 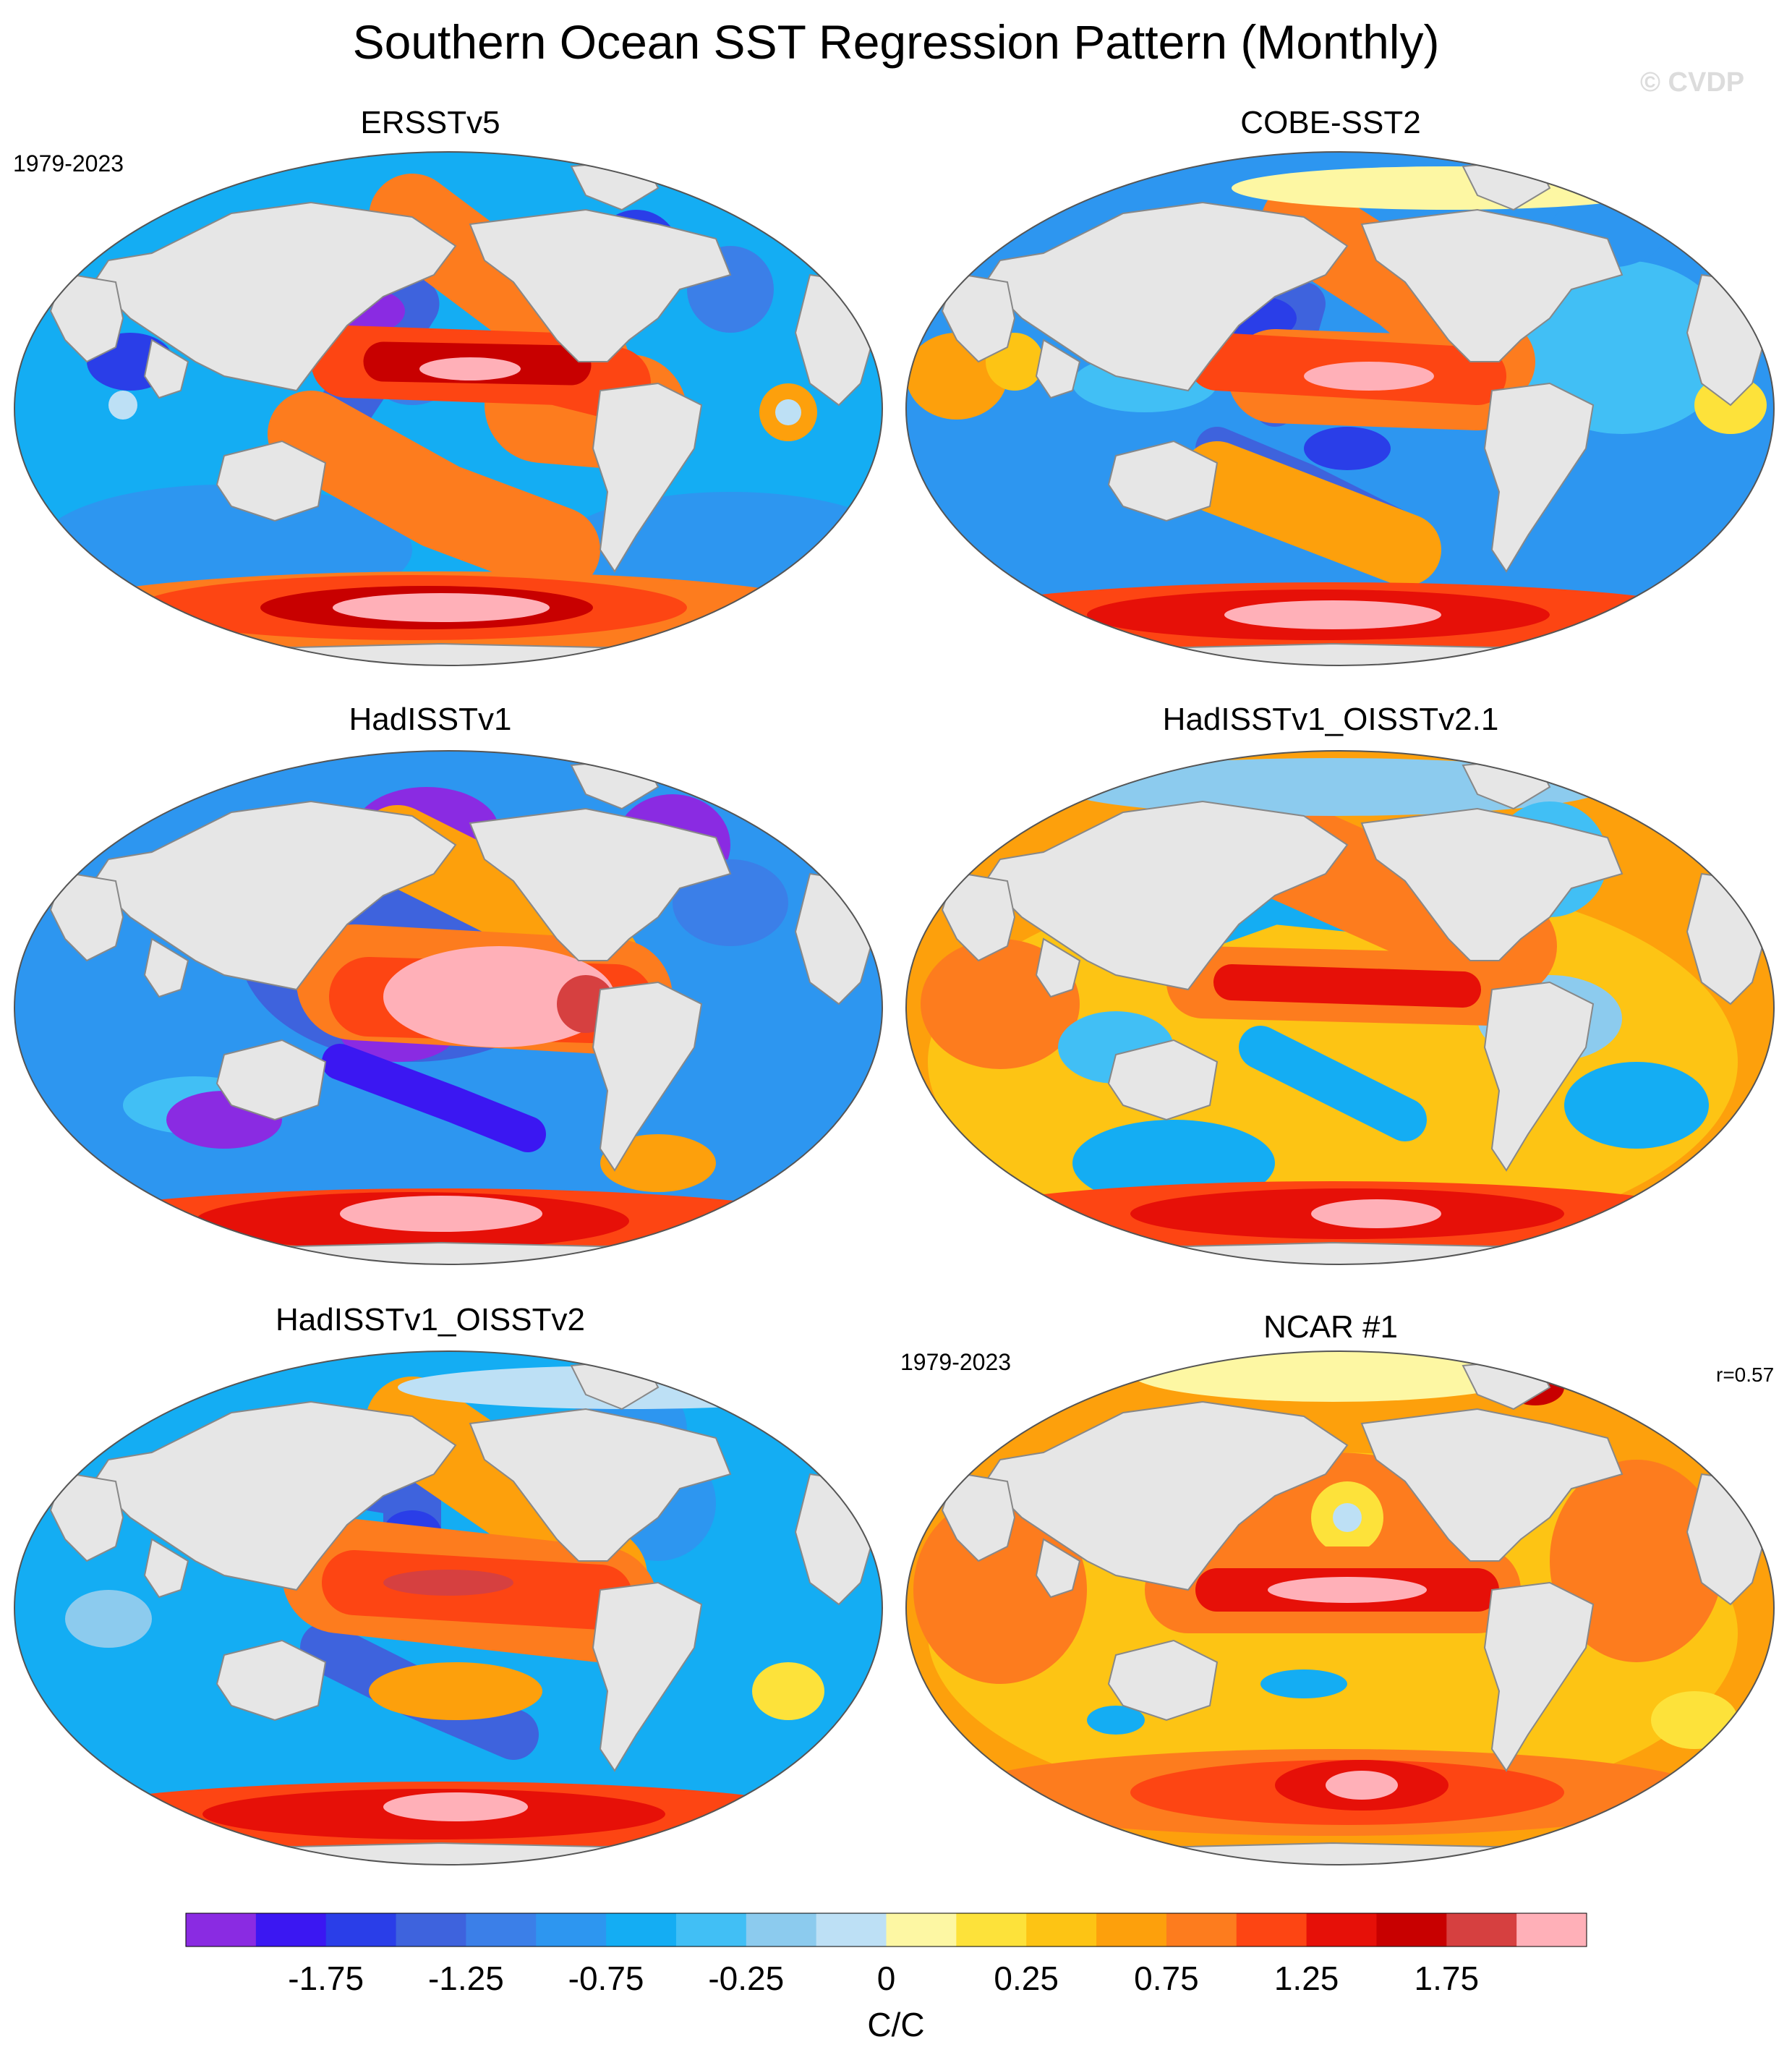 I want to click on panel-1-period-label: 1979-2023, so click(x=68, y=163).